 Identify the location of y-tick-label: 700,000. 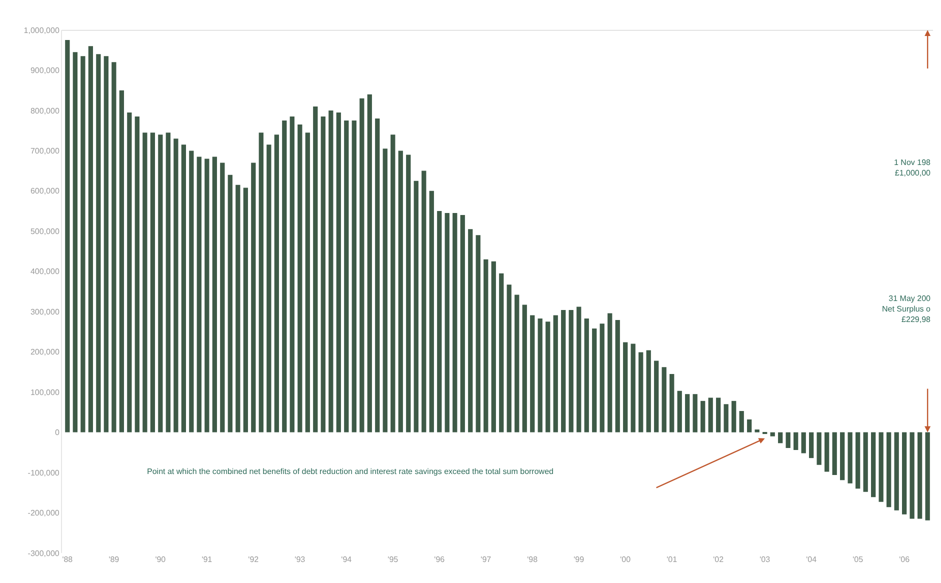
(45, 151).